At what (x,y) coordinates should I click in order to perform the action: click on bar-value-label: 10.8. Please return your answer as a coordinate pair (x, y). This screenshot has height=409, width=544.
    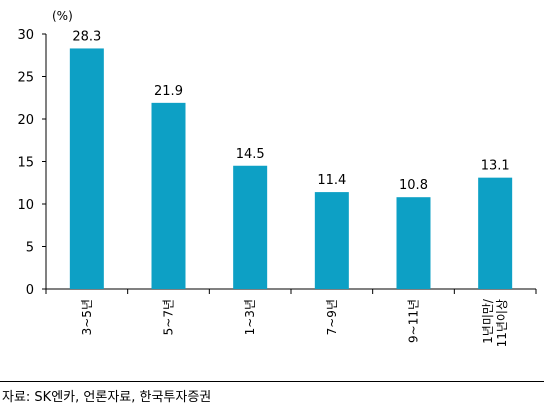
    Looking at the image, I should click on (413, 185).